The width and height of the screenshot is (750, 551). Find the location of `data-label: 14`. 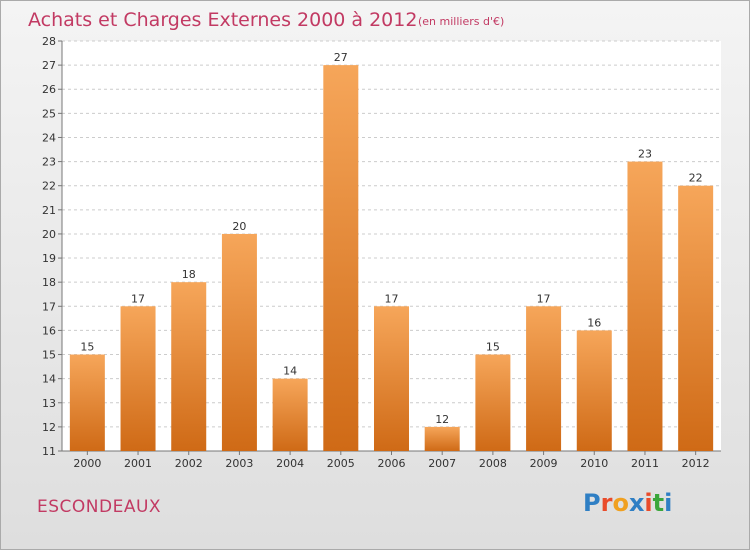

data-label: 14 is located at coordinates (290, 371).